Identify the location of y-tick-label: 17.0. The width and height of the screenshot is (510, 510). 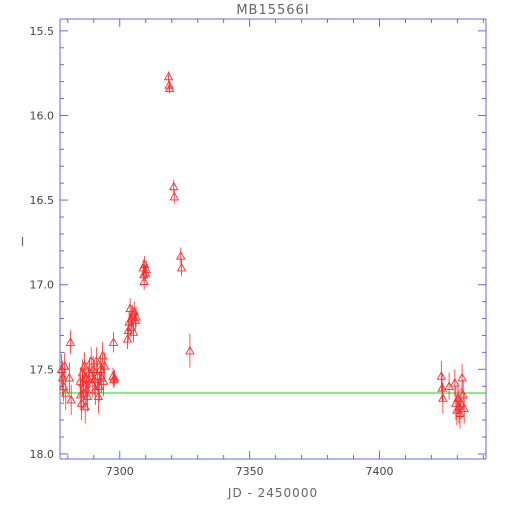
(42, 285).